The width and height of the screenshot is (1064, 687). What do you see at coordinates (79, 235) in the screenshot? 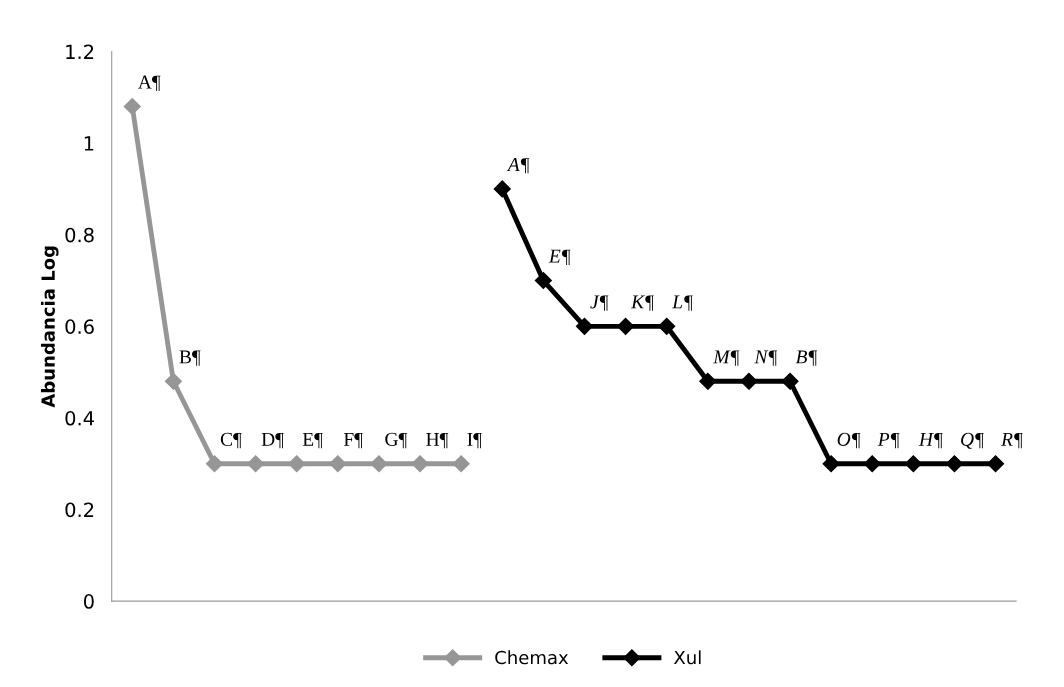
I see `y-tick-label: 0.8` at bounding box center [79, 235].